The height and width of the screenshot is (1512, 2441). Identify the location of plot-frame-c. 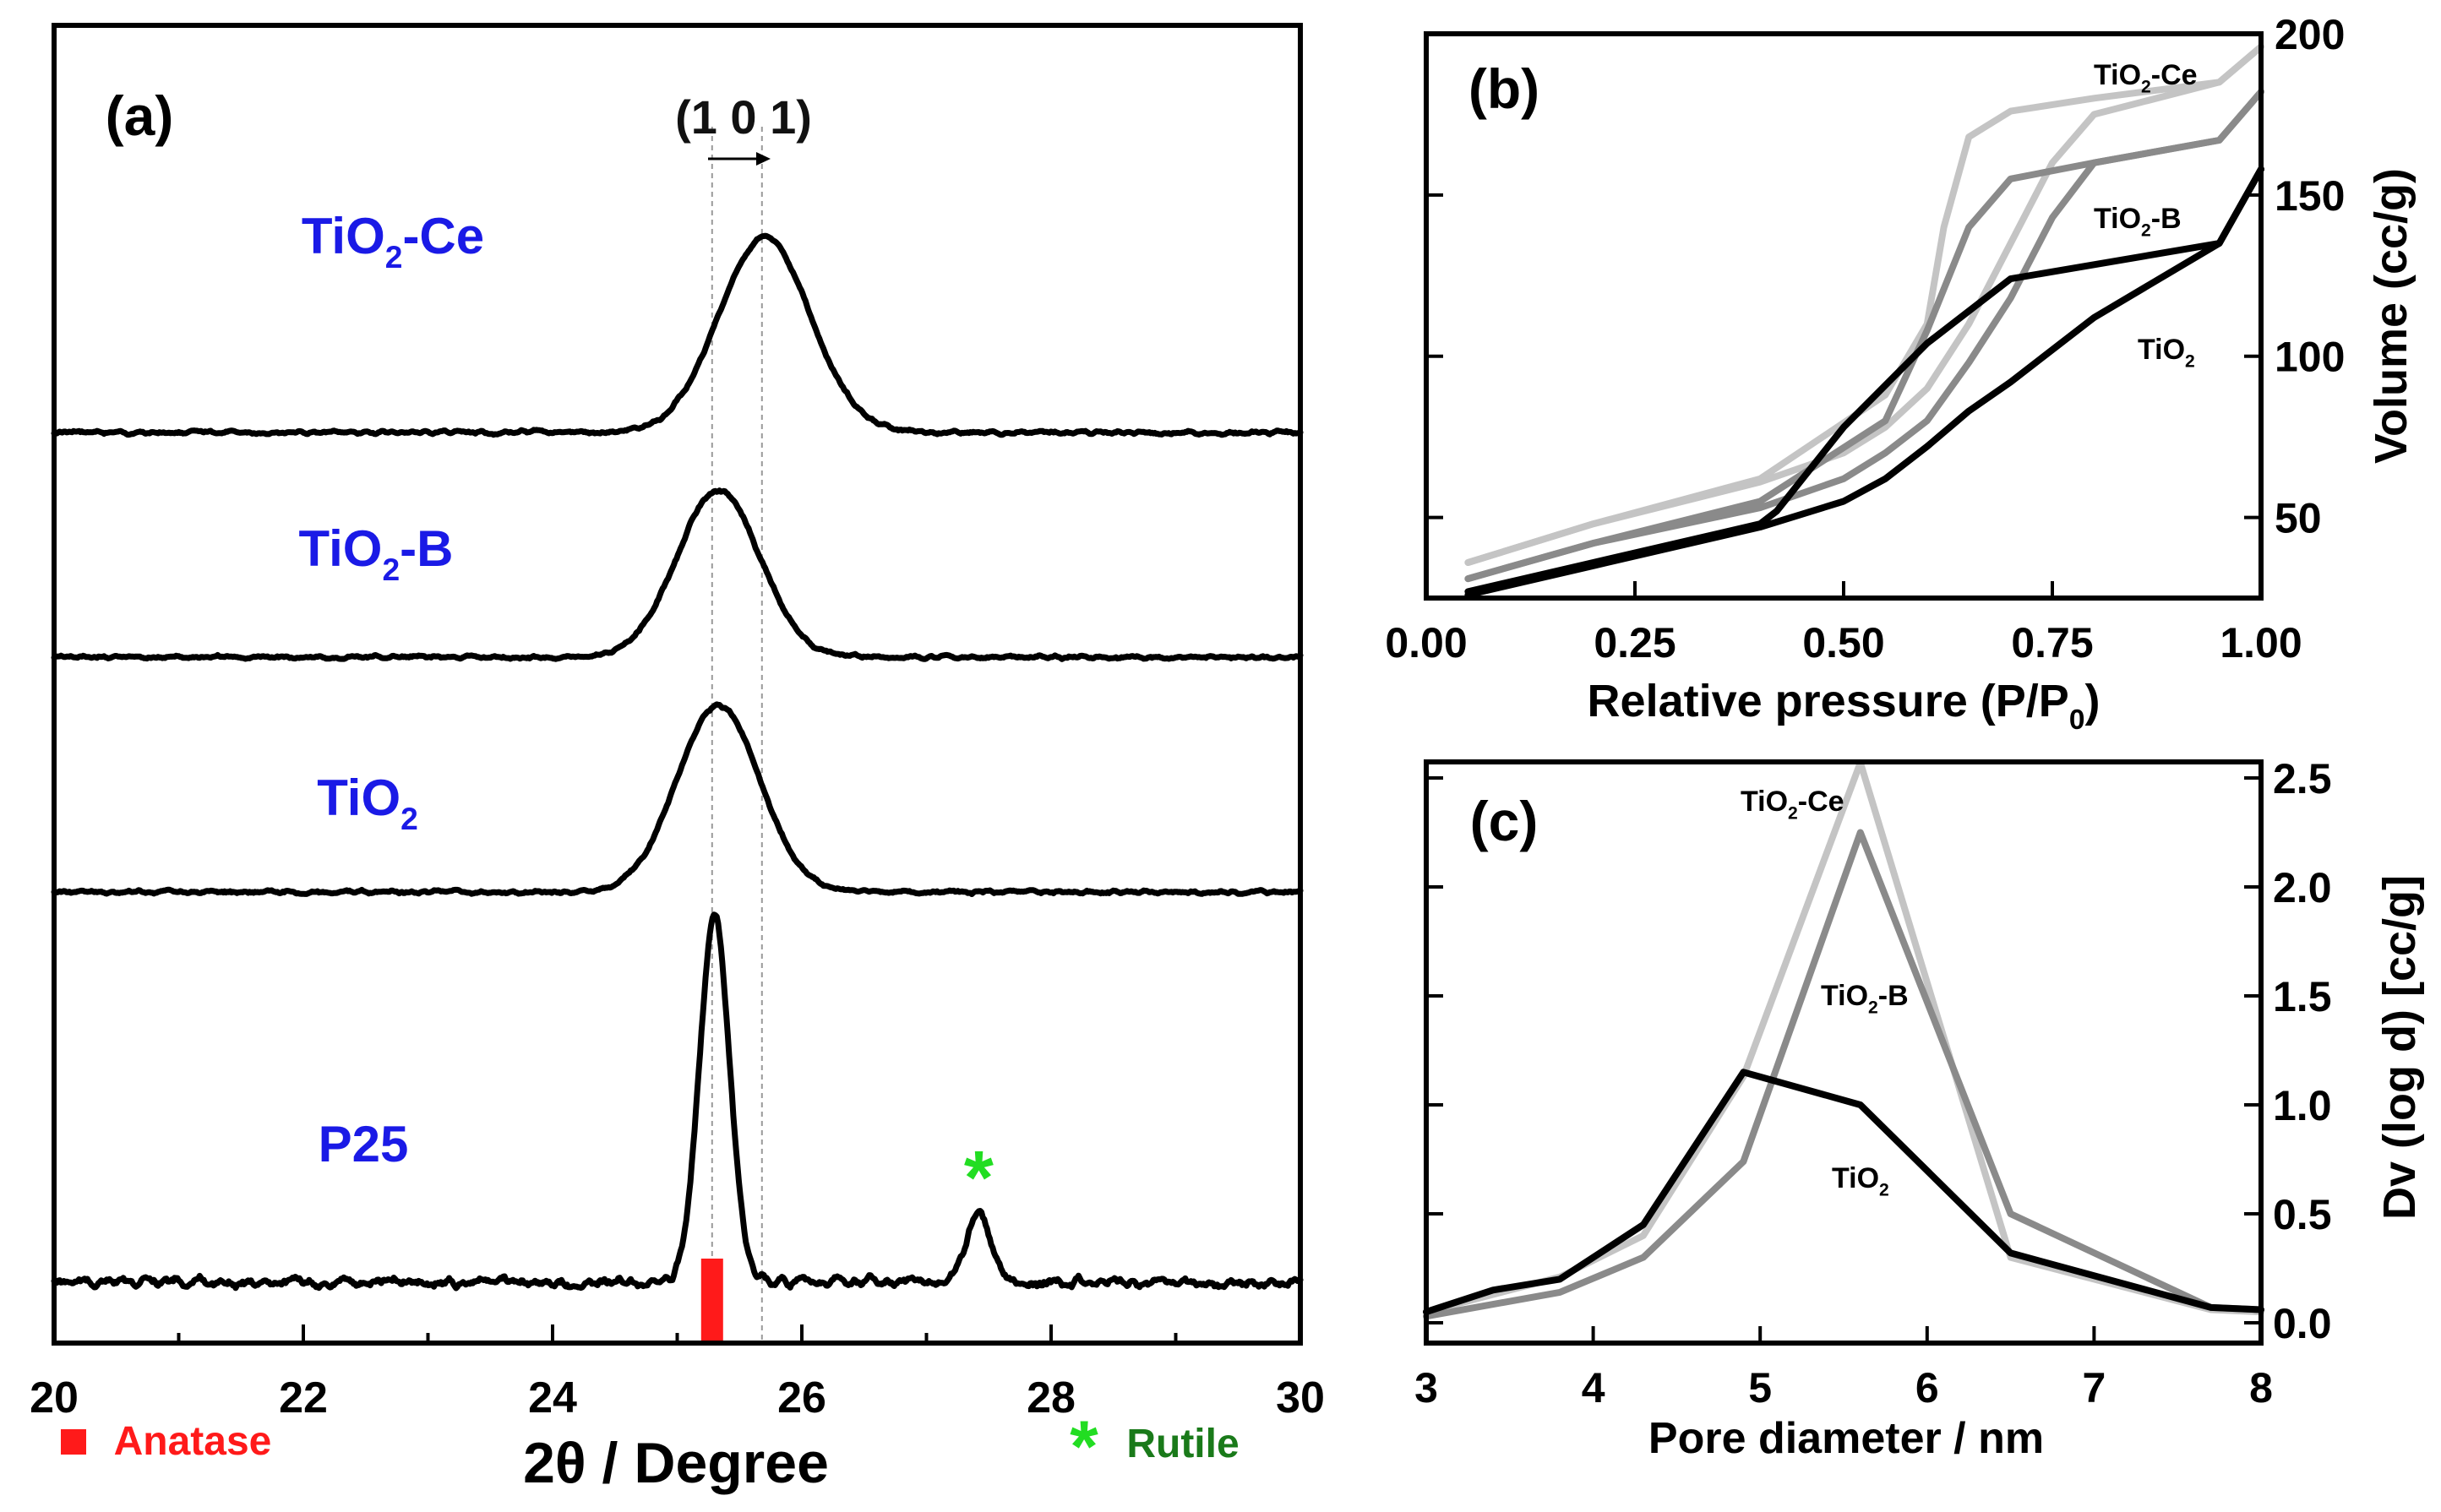
(1844, 1052).